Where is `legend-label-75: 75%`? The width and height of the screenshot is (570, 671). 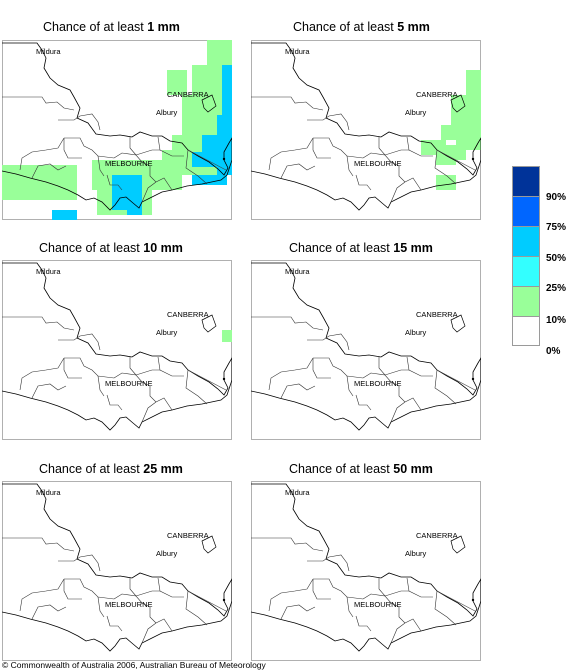
legend-label-75: 75% is located at coordinates (556, 227).